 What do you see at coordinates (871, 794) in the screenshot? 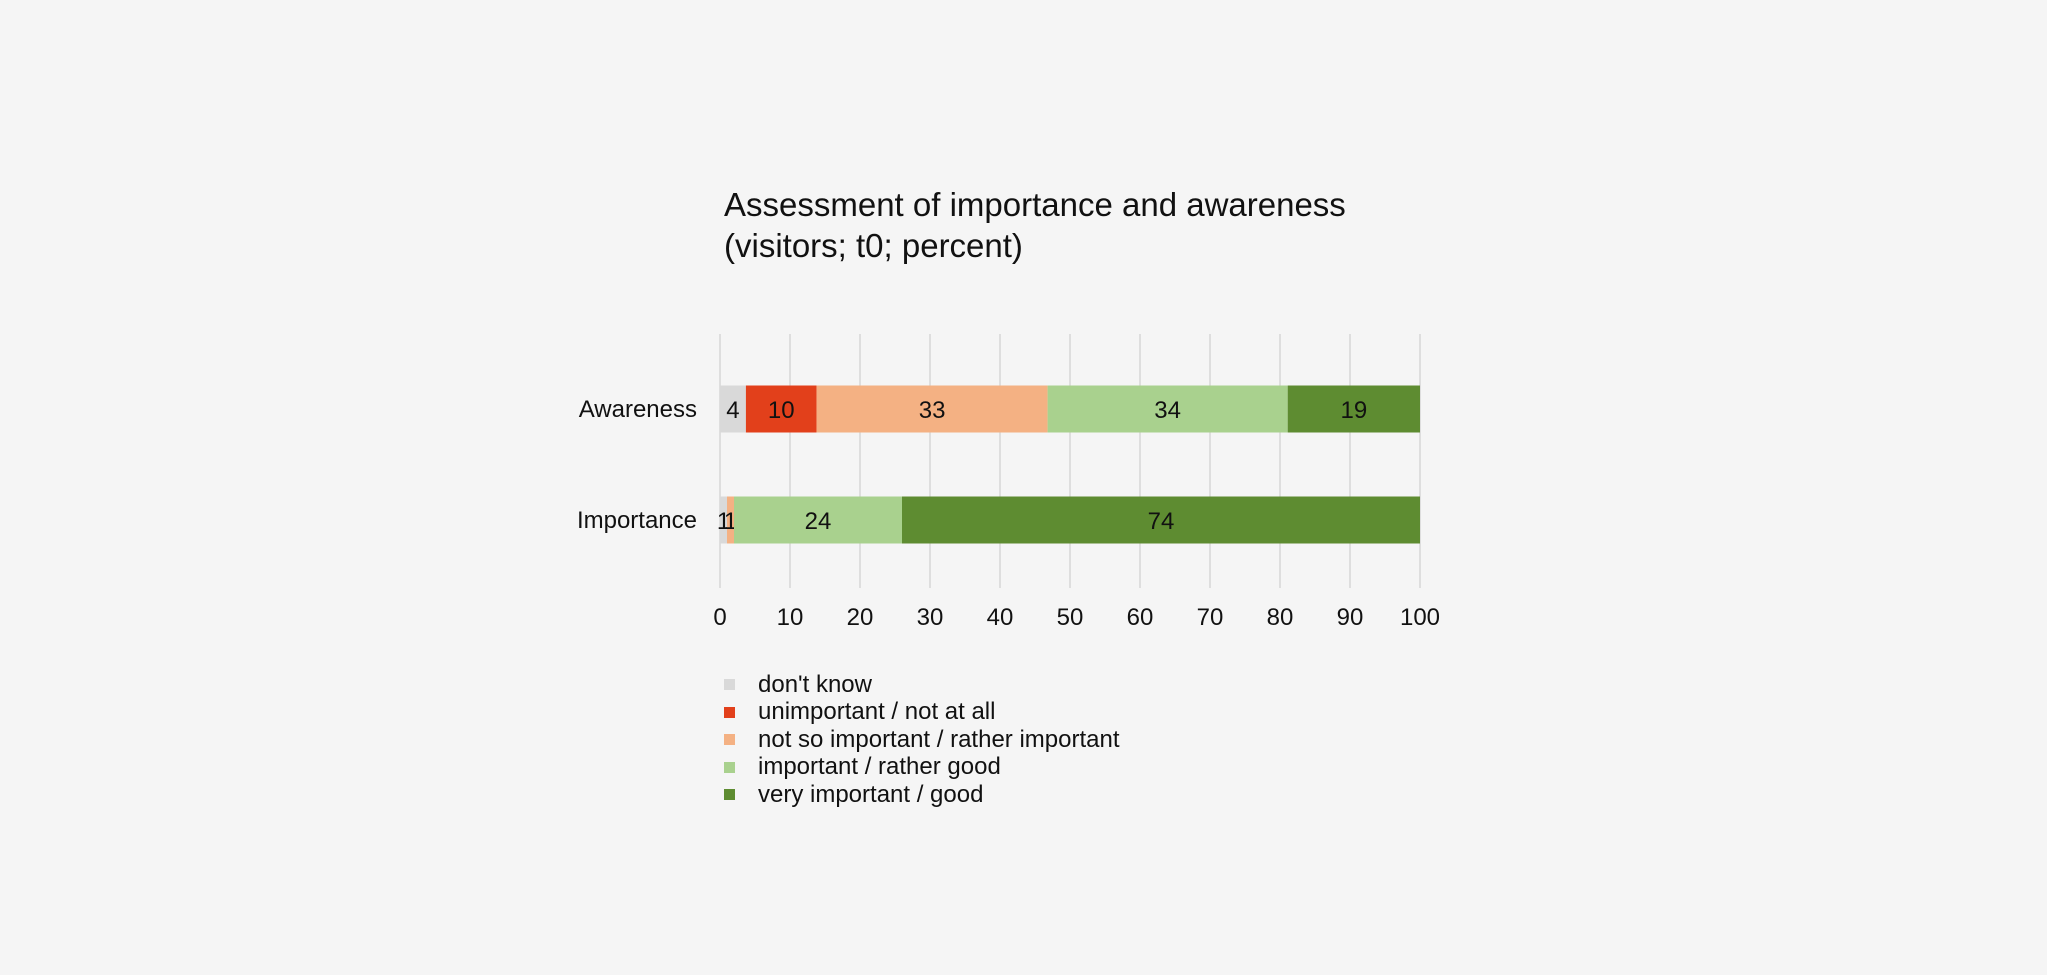
I see `legend-label: very important / good` at bounding box center [871, 794].